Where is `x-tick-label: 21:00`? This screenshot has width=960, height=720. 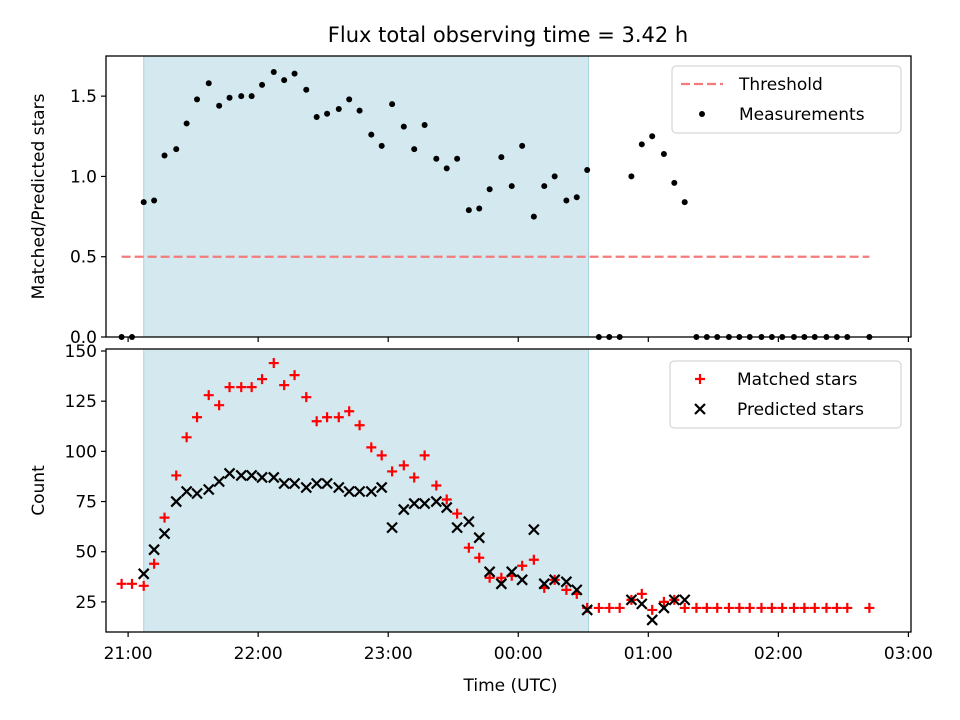
x-tick-label: 21:00 is located at coordinates (128, 654).